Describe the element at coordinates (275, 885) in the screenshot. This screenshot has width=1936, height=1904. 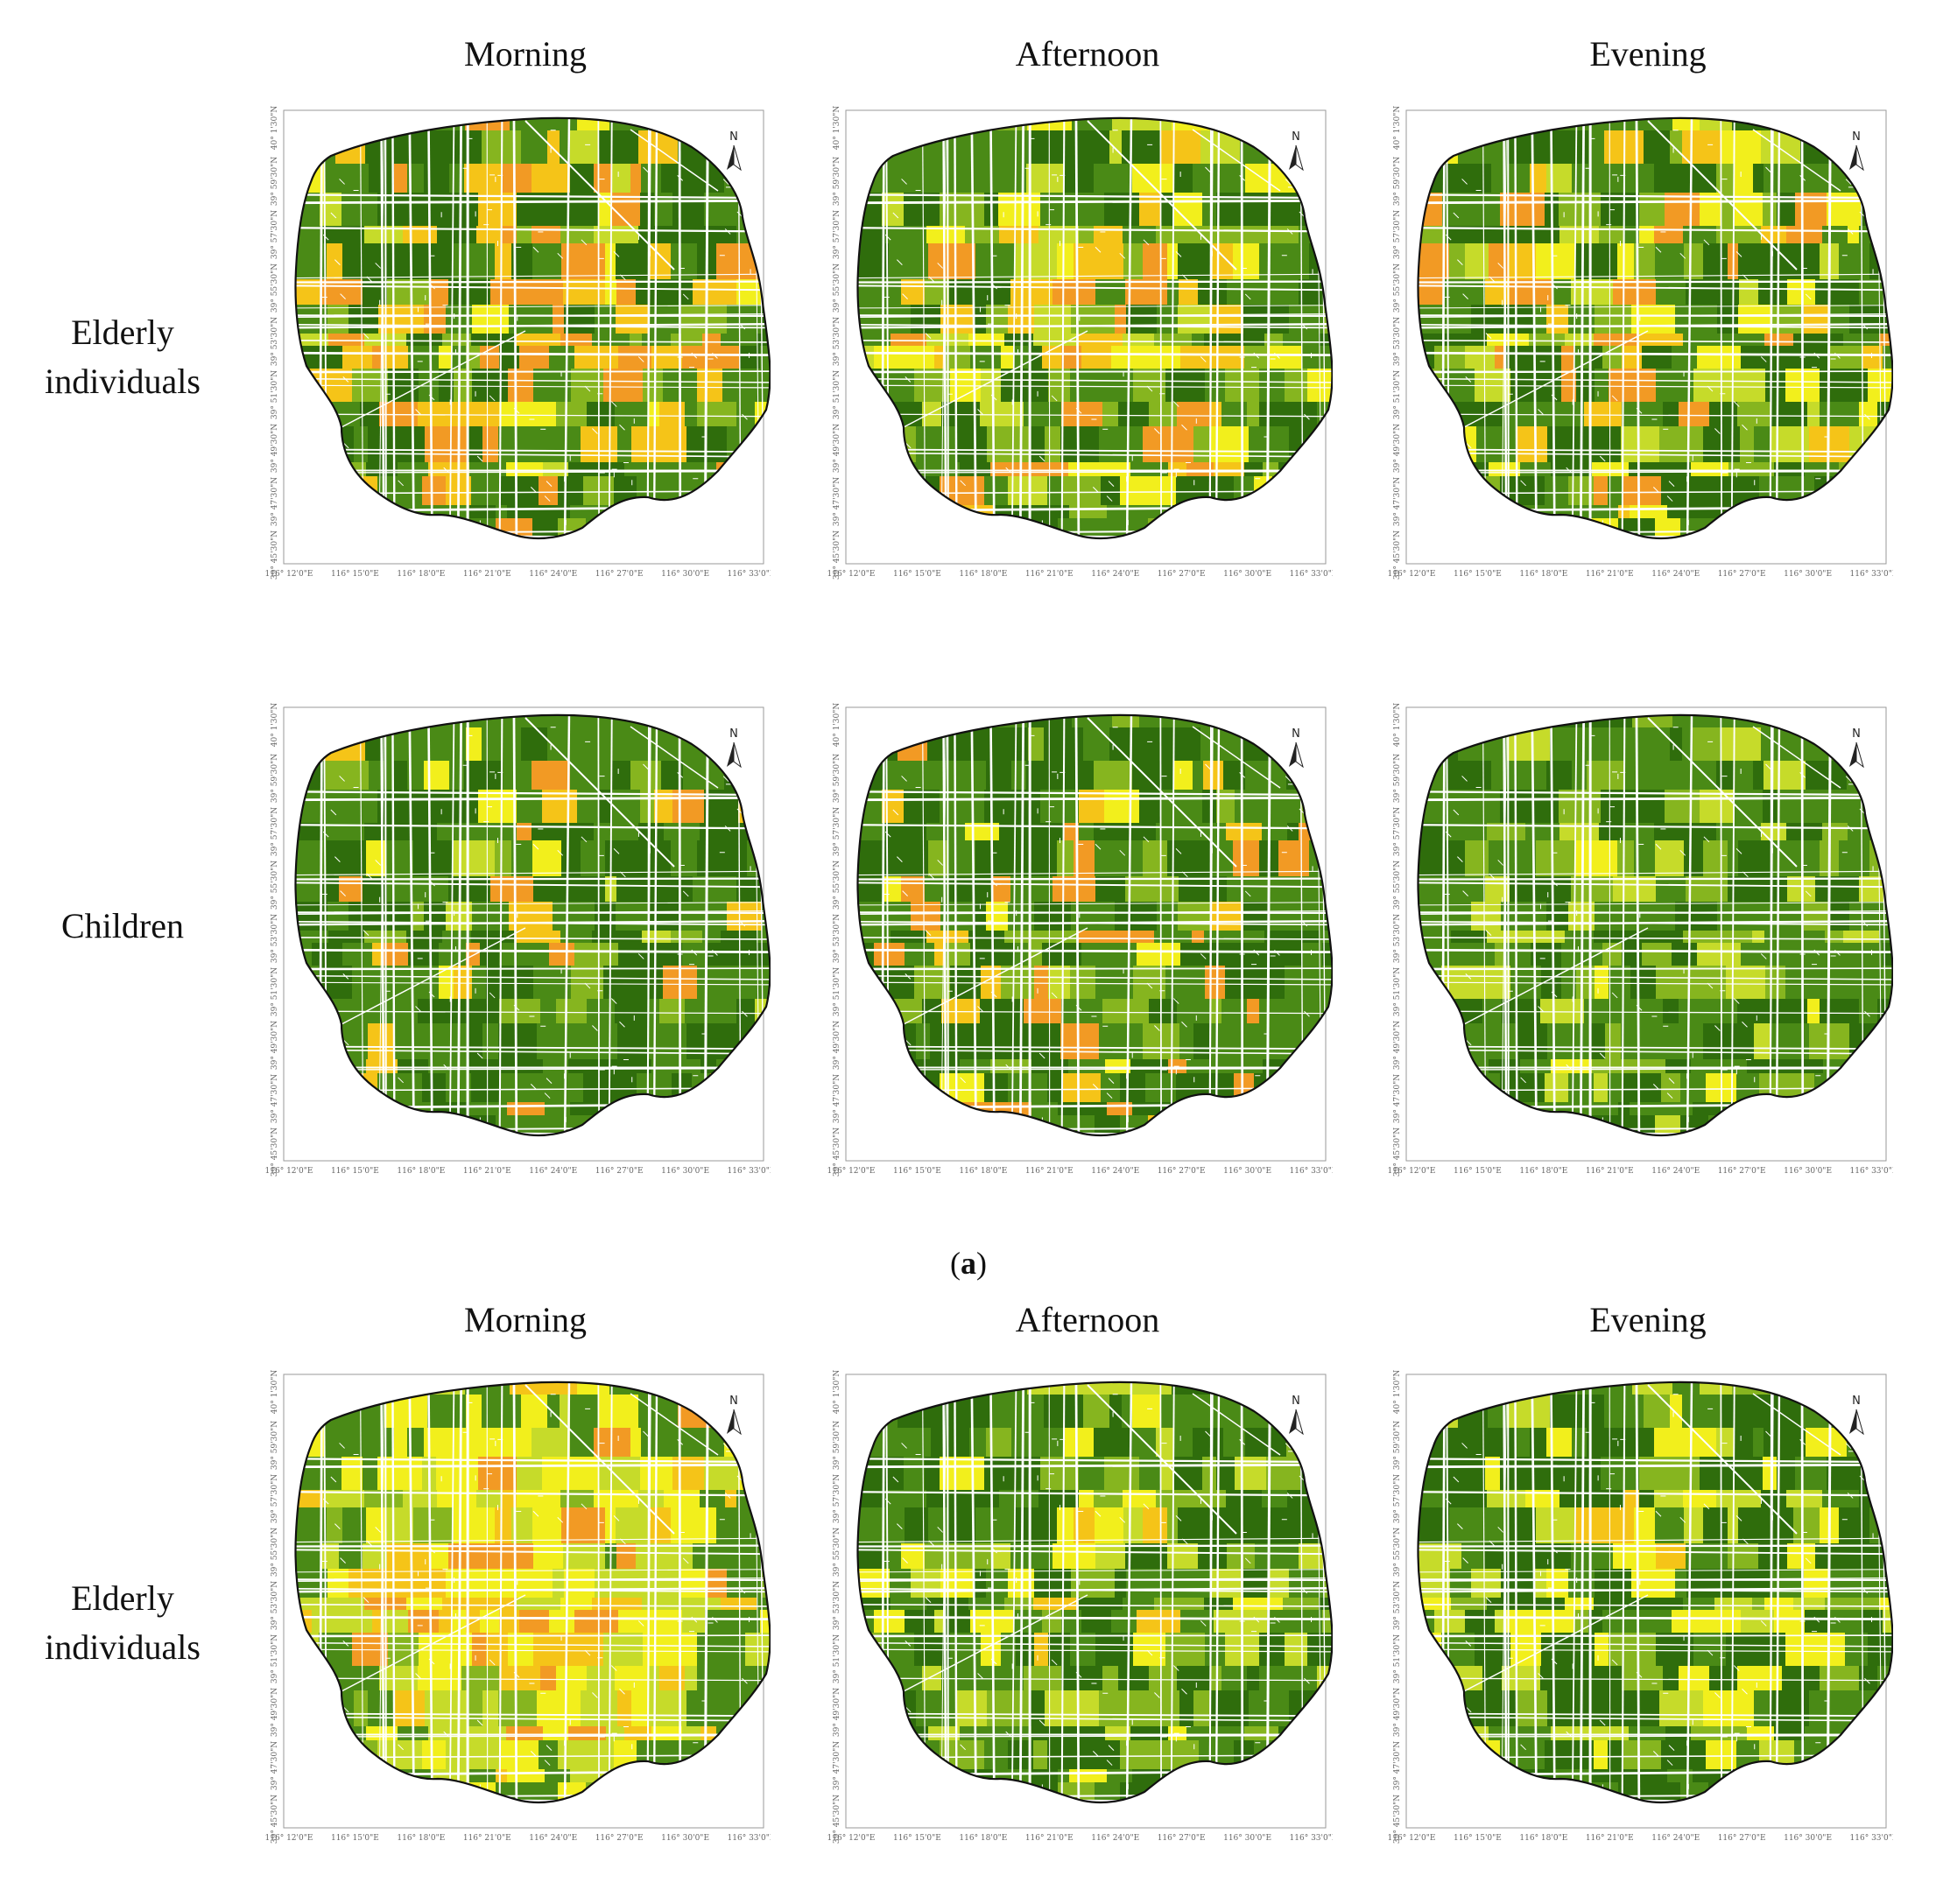
I see `y-tick-label: 39° 55'30"N` at that location.